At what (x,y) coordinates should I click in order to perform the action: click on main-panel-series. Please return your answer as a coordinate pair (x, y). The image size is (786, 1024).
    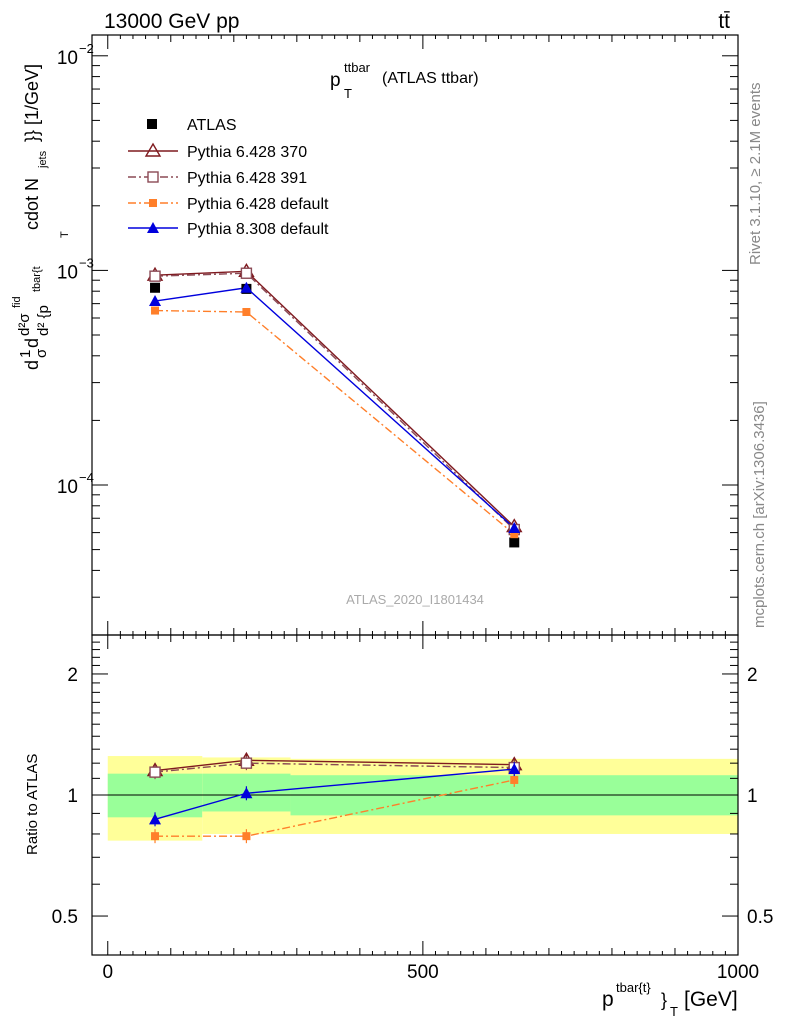
    Looking at the image, I should click on (334, 405).